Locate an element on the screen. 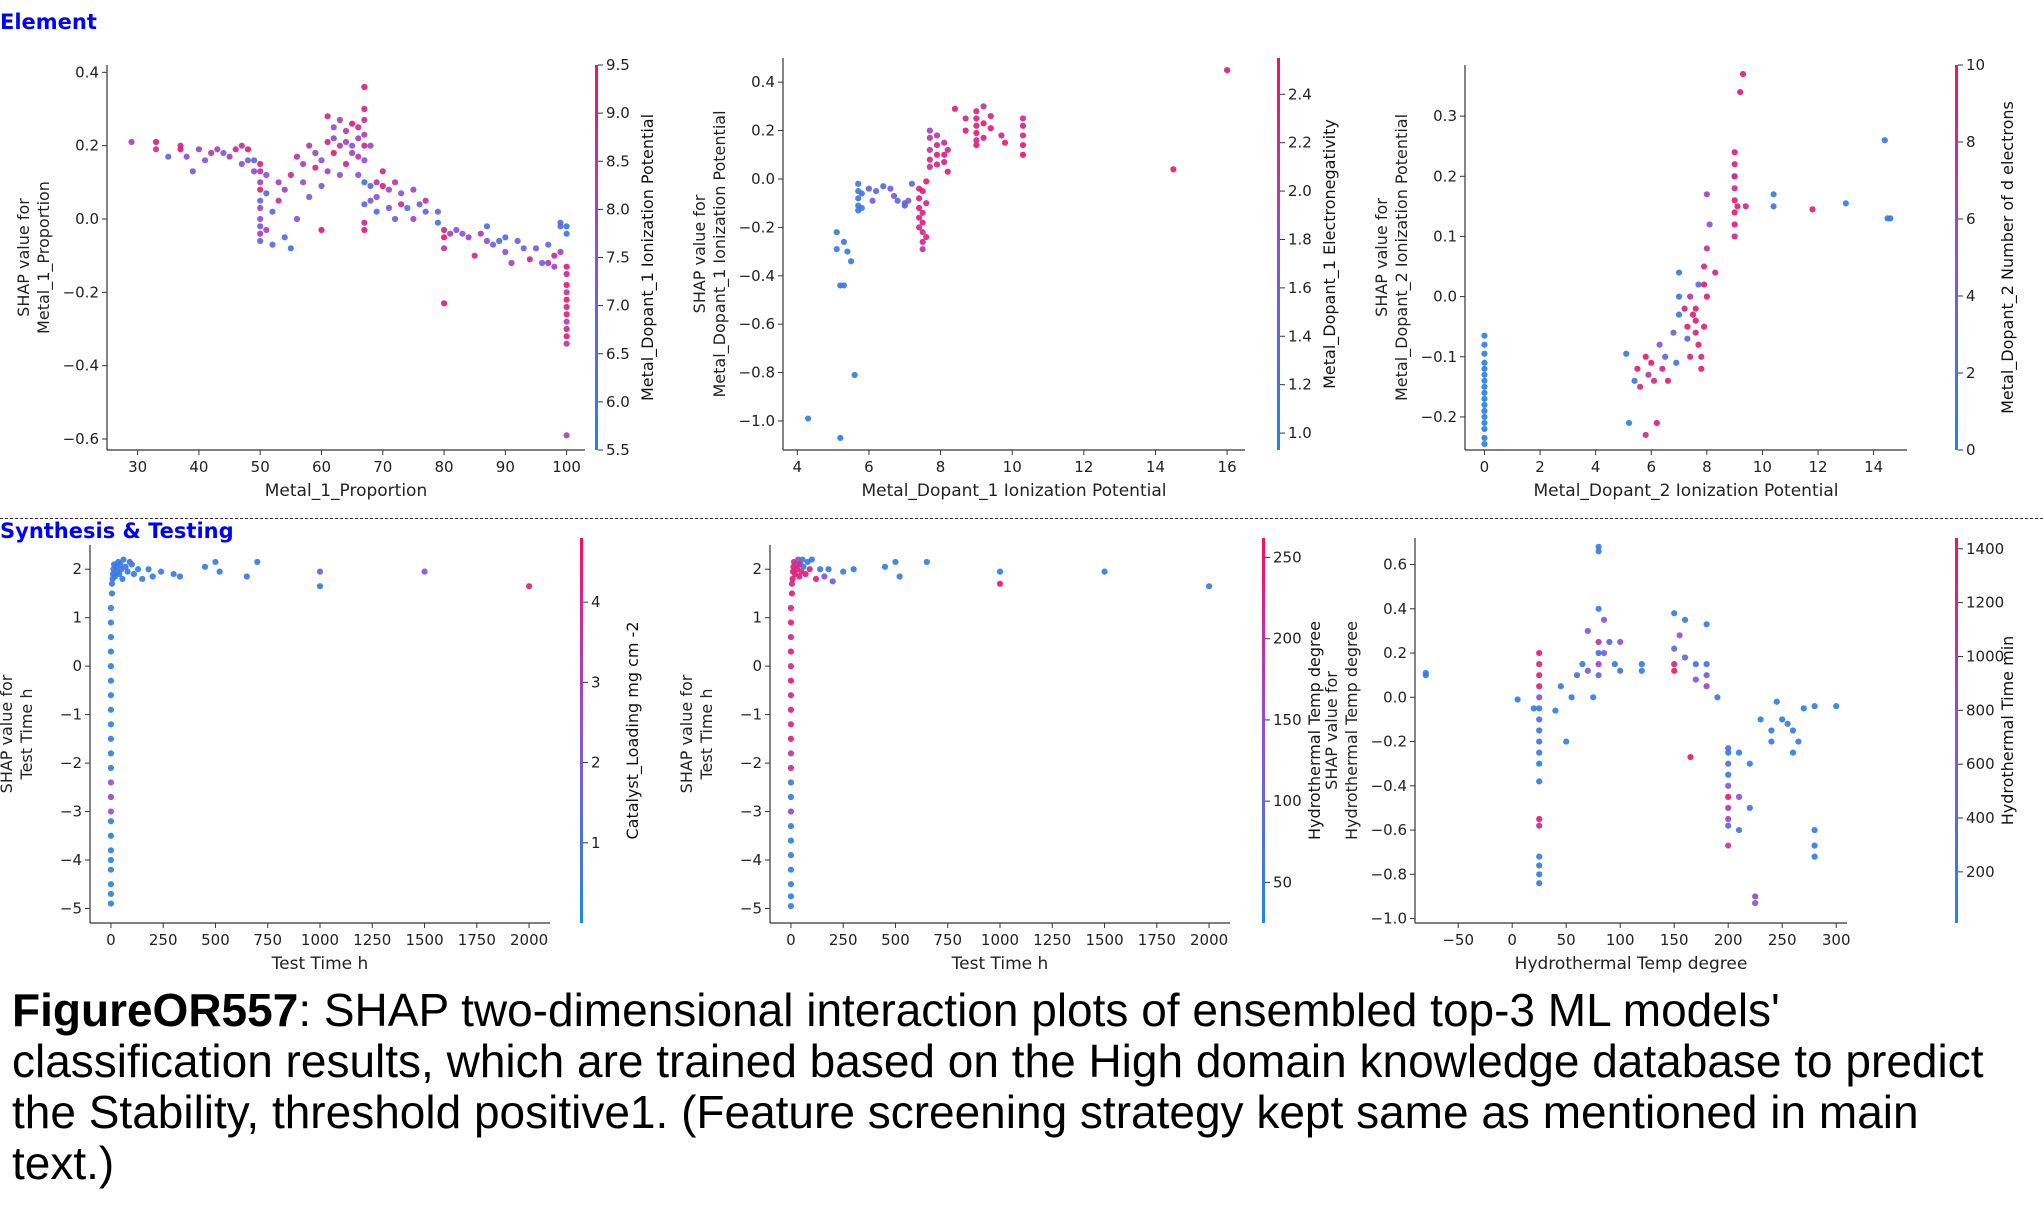  colorbar-tick-label: 0 is located at coordinates (1971, 450).